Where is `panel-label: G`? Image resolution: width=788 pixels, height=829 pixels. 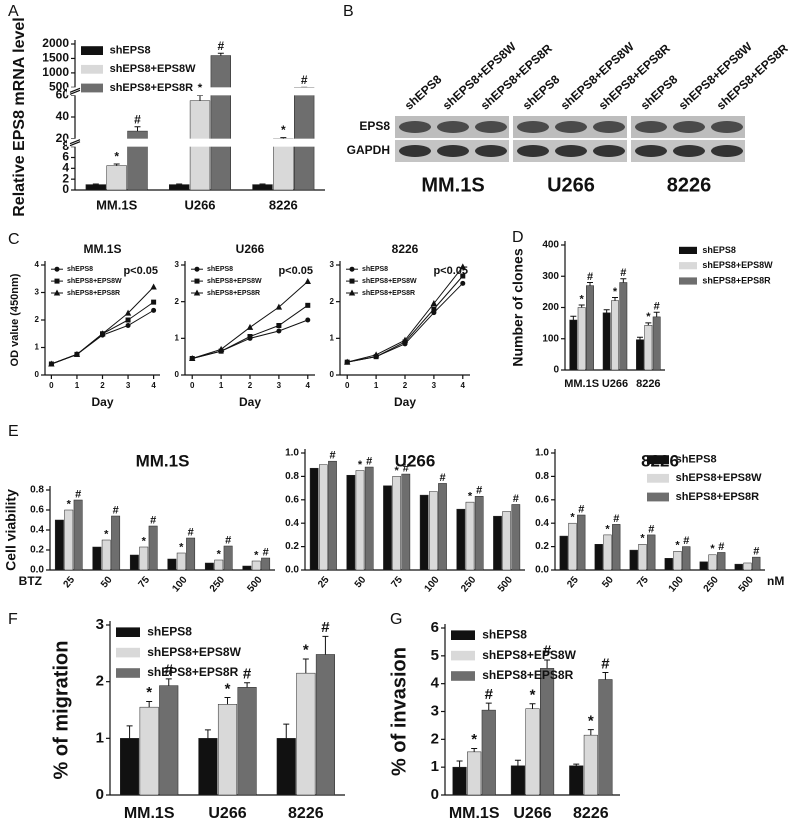
panel-label: G is located at coordinates (396, 619).